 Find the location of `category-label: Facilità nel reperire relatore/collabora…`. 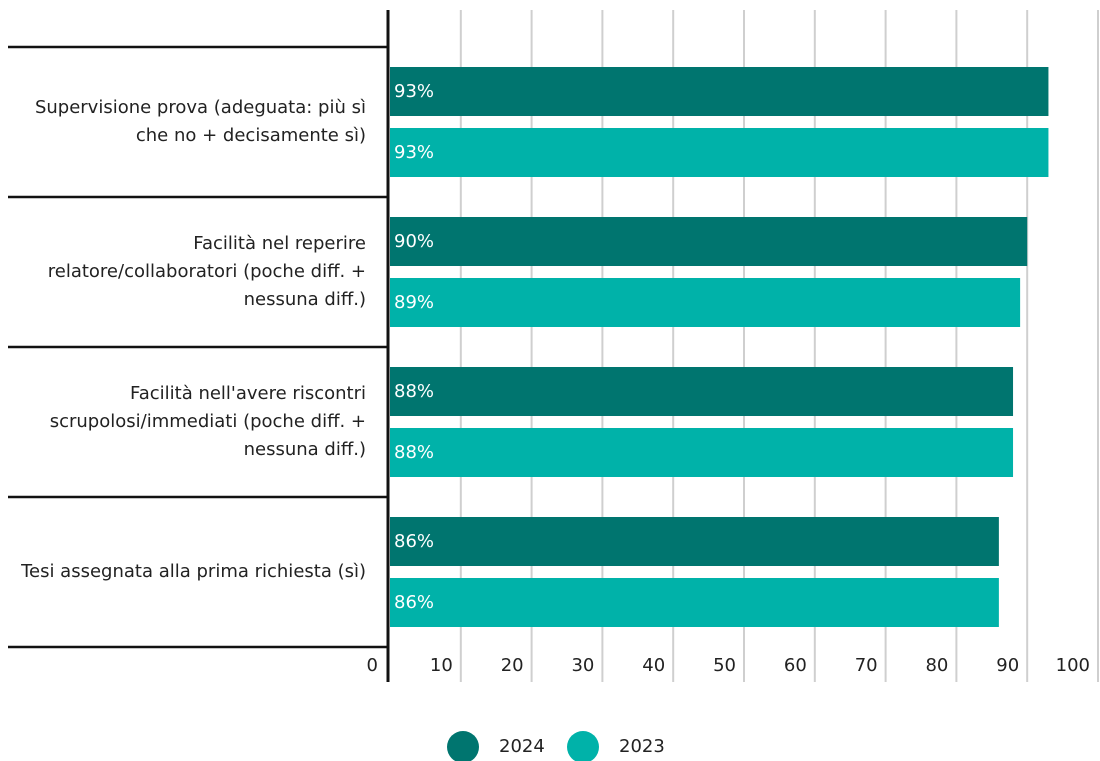

category-label: Facilità nel reperire relatore/collabora… is located at coordinates (206, 271).